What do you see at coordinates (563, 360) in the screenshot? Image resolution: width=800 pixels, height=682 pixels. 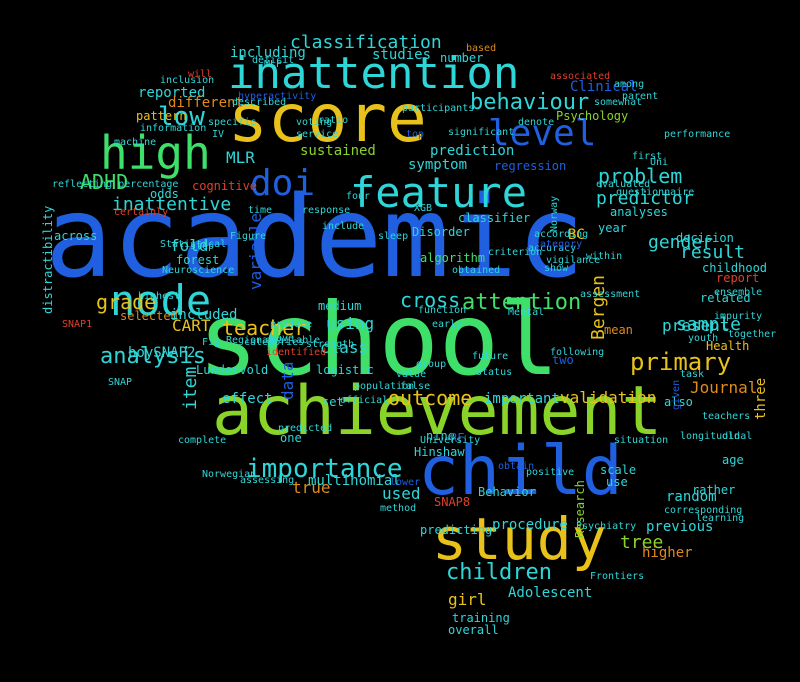 I see `word-two: two` at bounding box center [563, 360].